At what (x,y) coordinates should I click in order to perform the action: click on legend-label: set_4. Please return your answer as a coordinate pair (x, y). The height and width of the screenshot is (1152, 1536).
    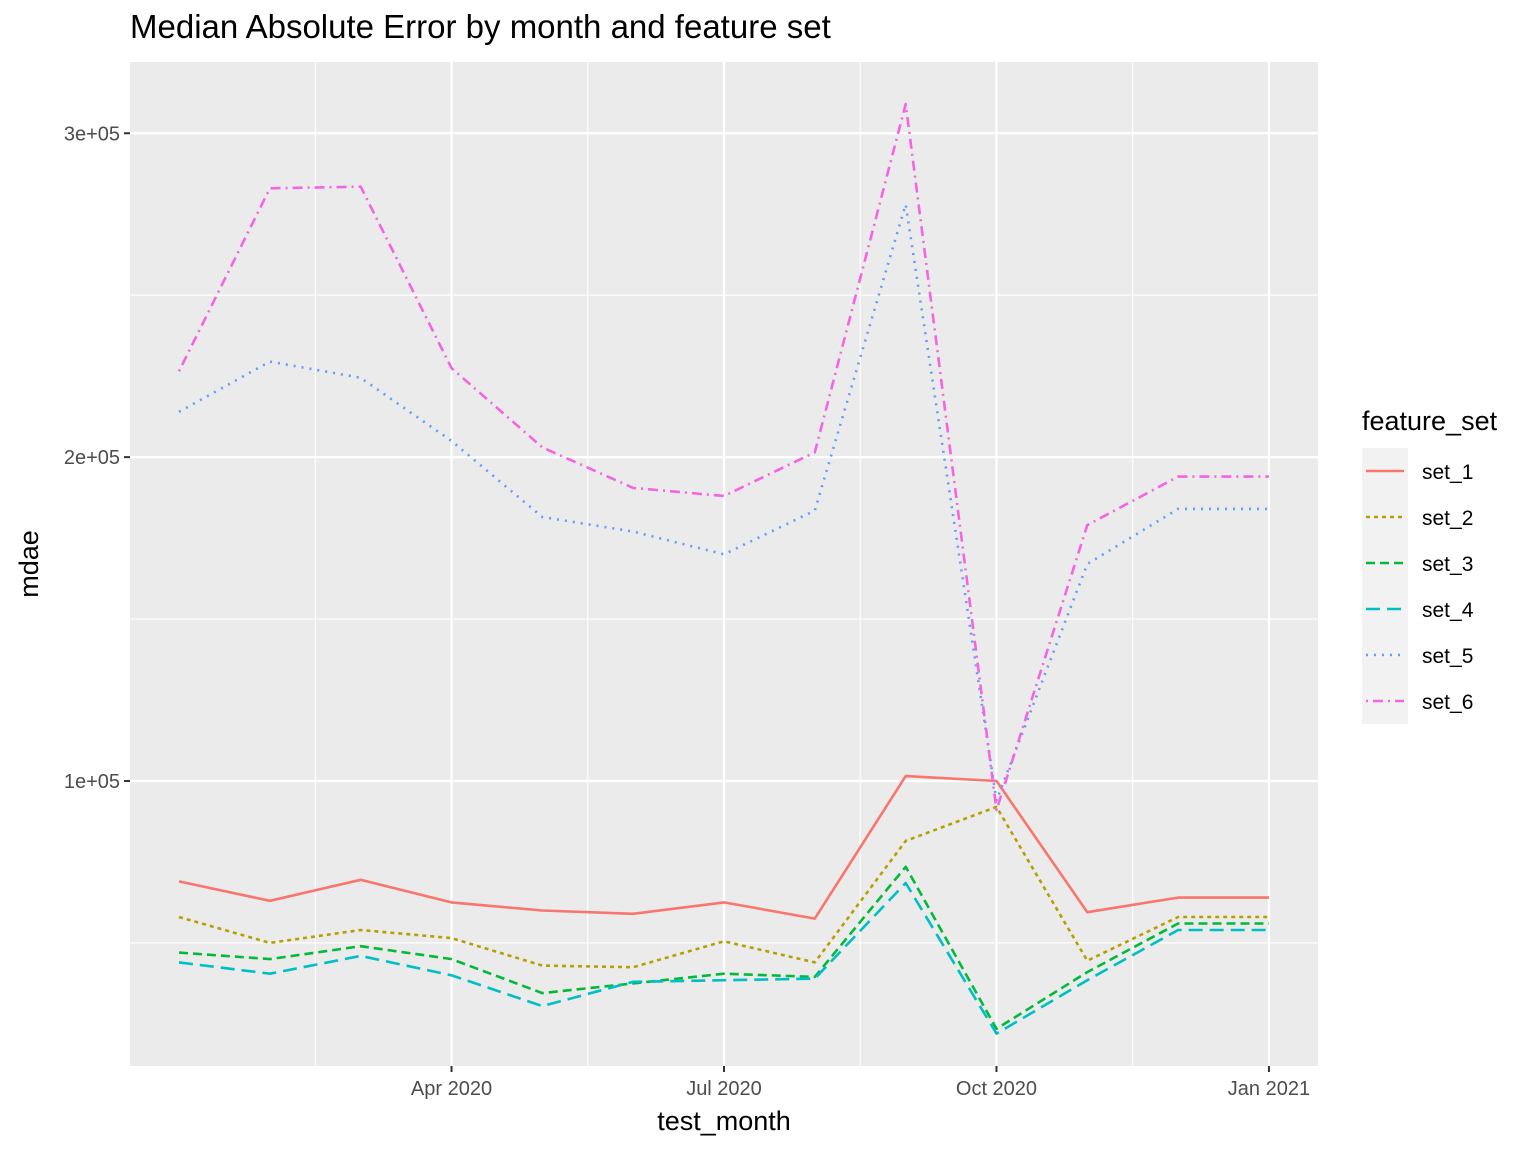
    Looking at the image, I should click on (1448, 610).